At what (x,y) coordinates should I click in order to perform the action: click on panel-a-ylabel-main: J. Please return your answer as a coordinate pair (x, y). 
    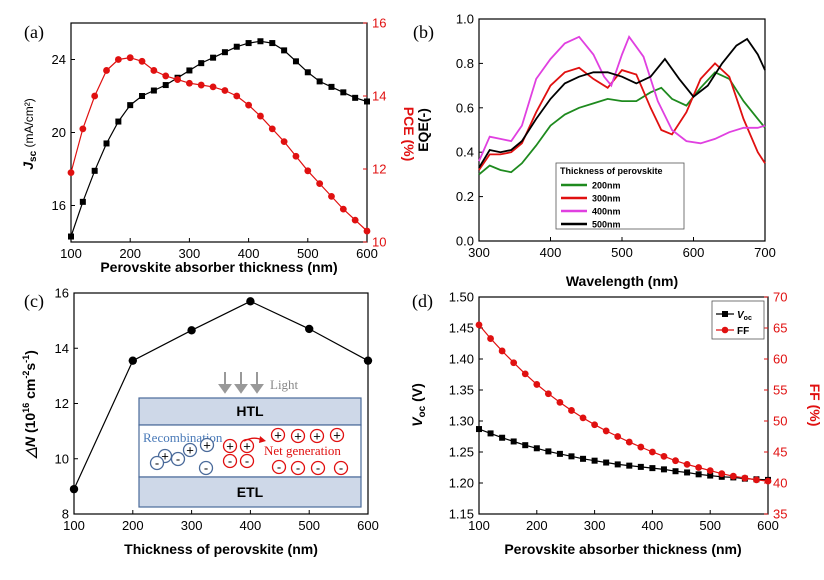
    Looking at the image, I should click on (28, 165).